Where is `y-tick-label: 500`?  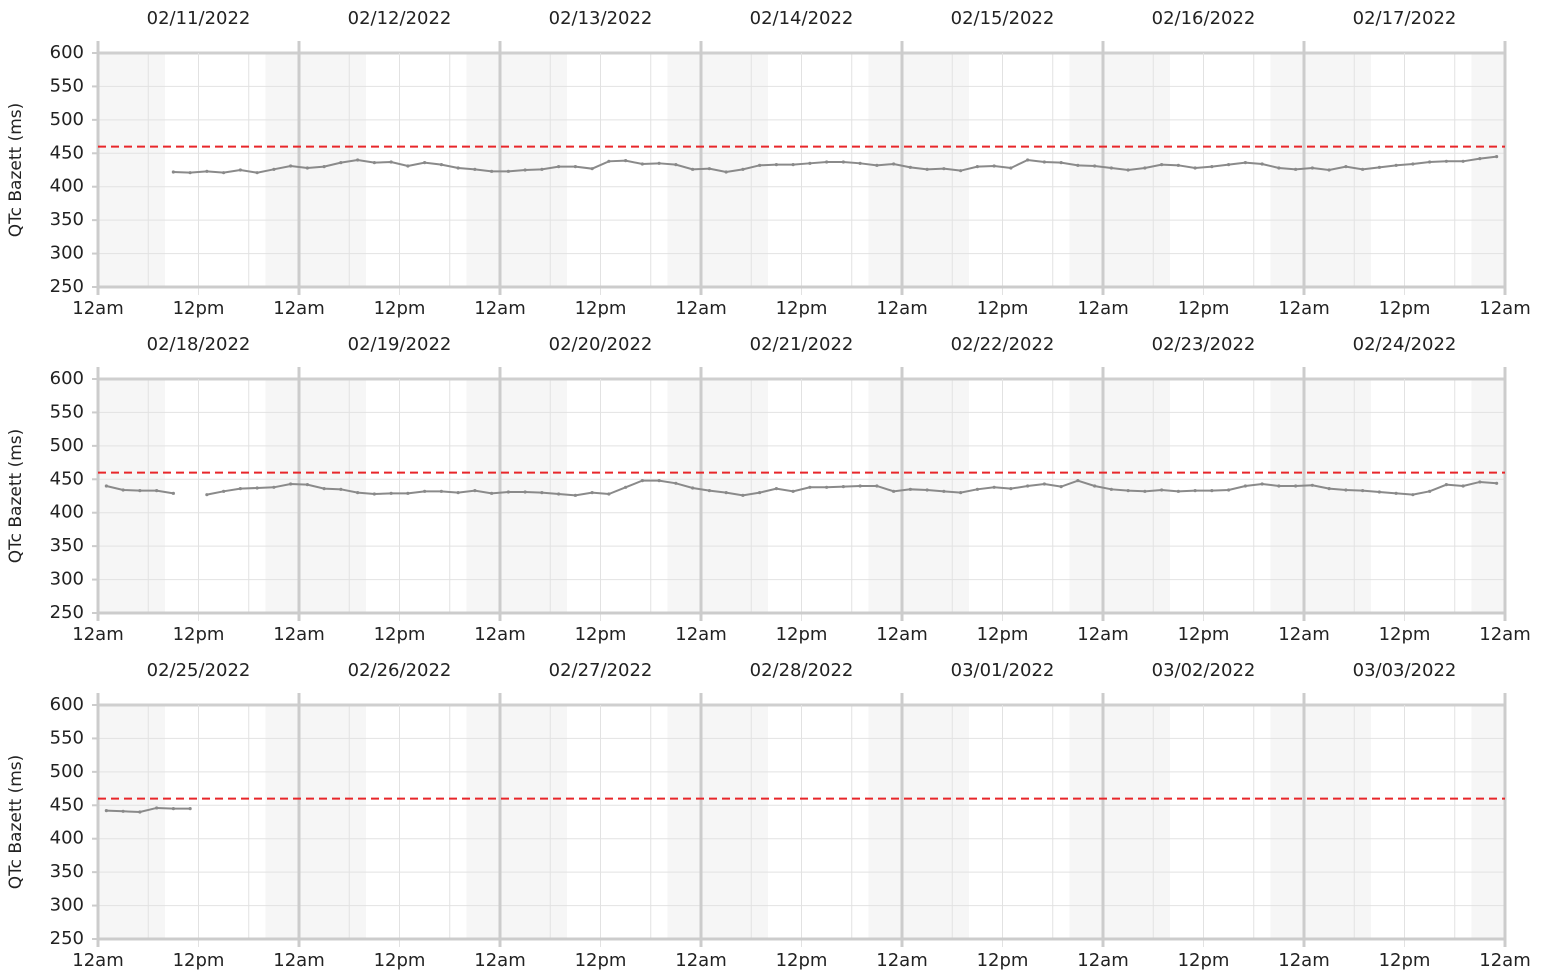 y-tick-label: 500 is located at coordinates (67, 119).